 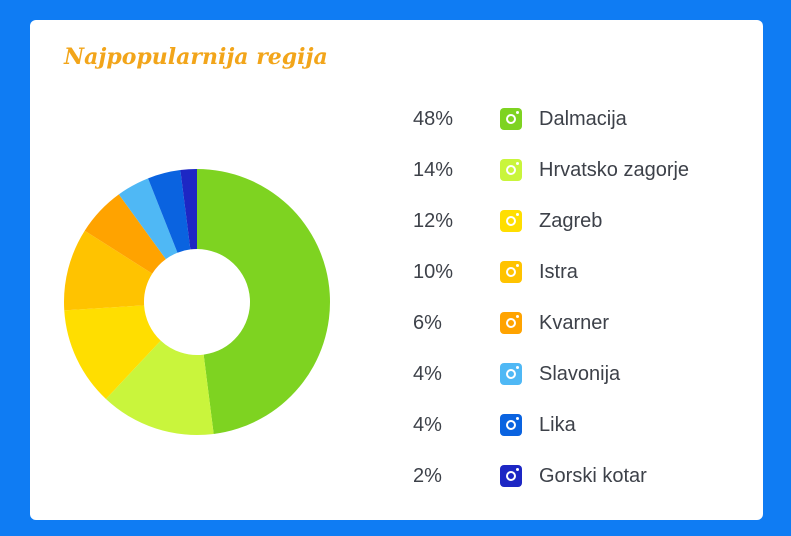 What do you see at coordinates (433, 272) in the screenshot?
I see `legend-percentage: 10%` at bounding box center [433, 272].